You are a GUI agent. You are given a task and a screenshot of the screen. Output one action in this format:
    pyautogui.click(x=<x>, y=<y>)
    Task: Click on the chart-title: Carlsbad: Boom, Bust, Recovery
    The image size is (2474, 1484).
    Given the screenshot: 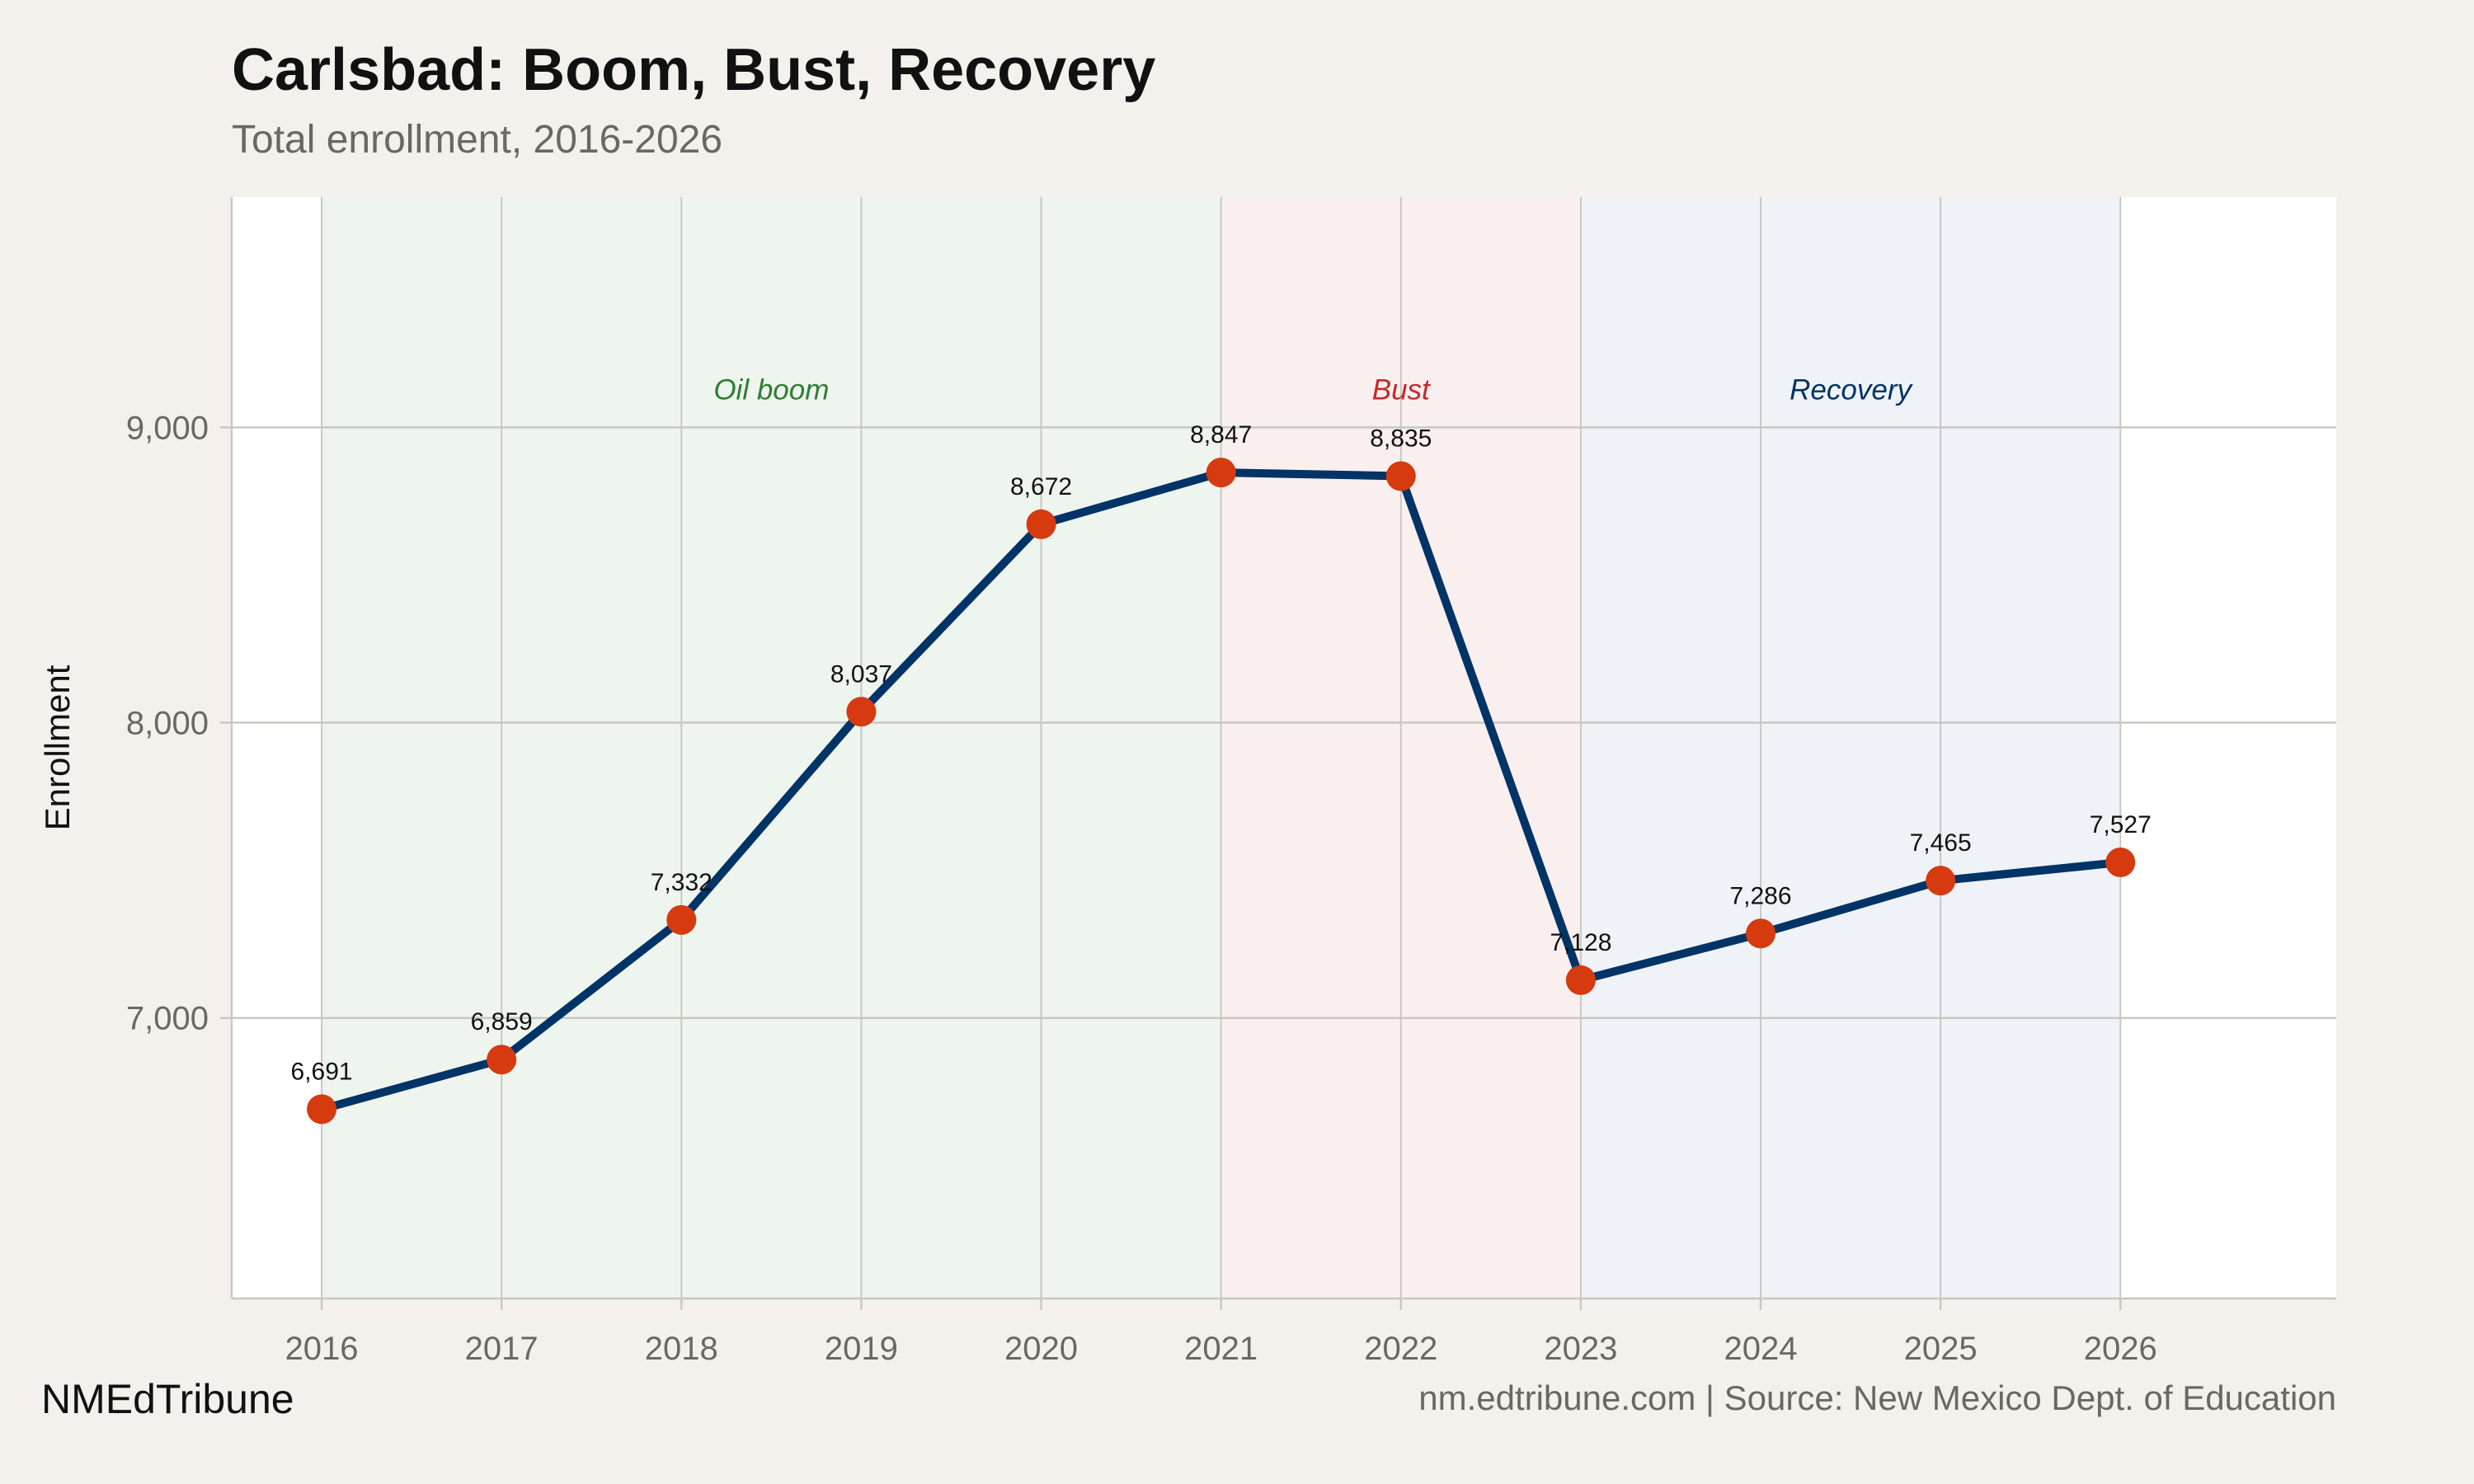 What is the action you would take?
    pyautogui.click(x=694, y=70)
    